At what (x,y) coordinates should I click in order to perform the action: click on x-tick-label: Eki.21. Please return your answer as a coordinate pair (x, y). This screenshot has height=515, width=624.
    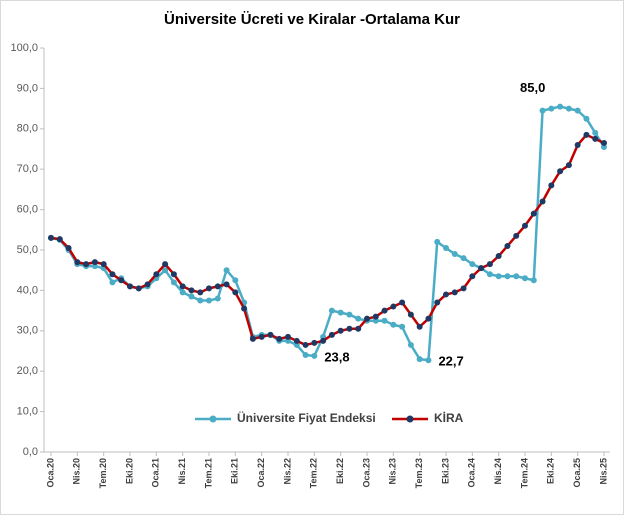
    Looking at the image, I should click on (235, 471).